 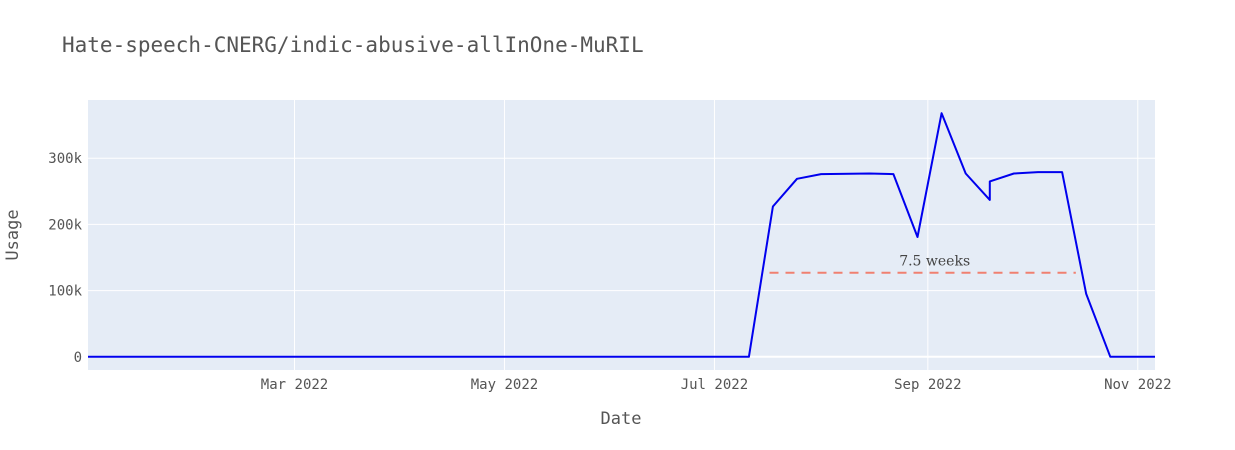 What do you see at coordinates (65, 258) in the screenshot?
I see `y-axis-ticks: 0 100k 200k 300k` at bounding box center [65, 258].